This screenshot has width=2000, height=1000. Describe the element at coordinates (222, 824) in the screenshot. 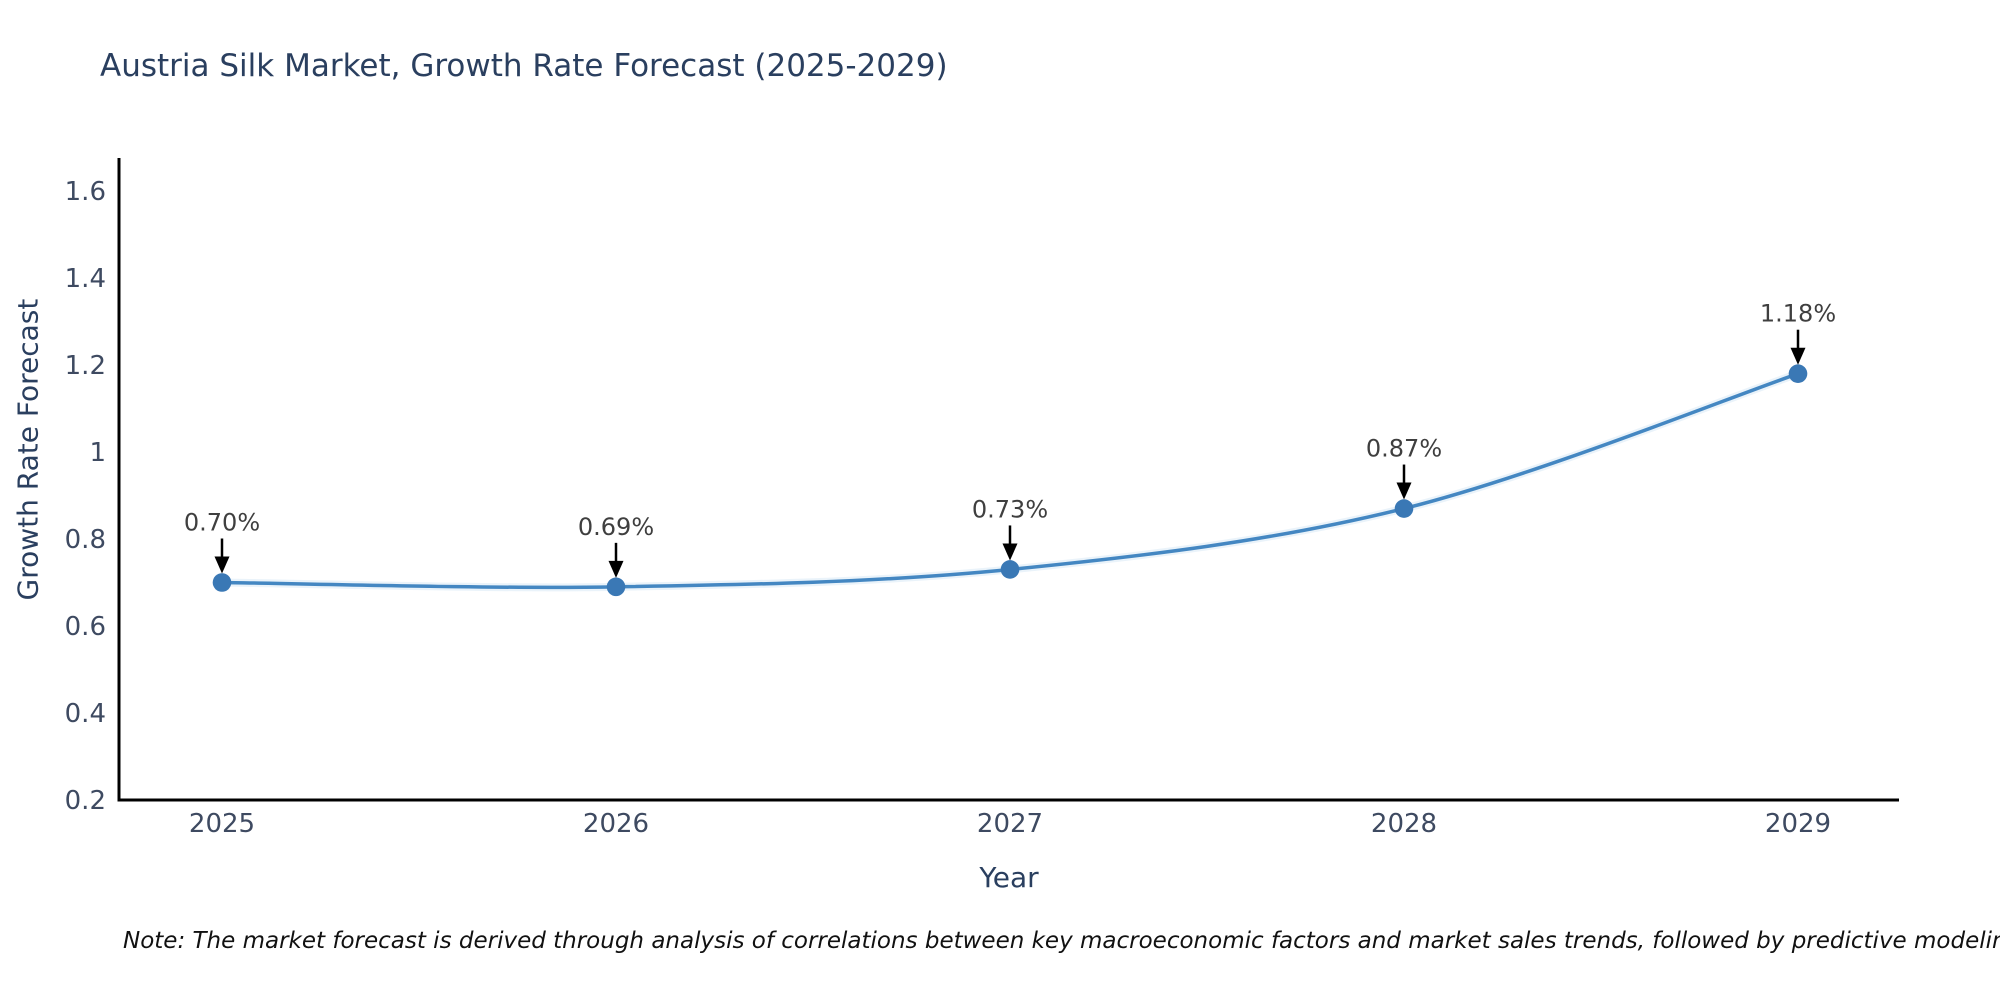

I see `x-tick-label: 2025` at that location.